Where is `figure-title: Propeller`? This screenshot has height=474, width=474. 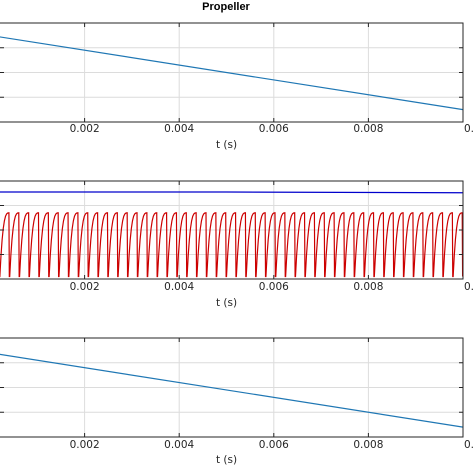
figure-title: Propeller is located at coordinates (226, 7).